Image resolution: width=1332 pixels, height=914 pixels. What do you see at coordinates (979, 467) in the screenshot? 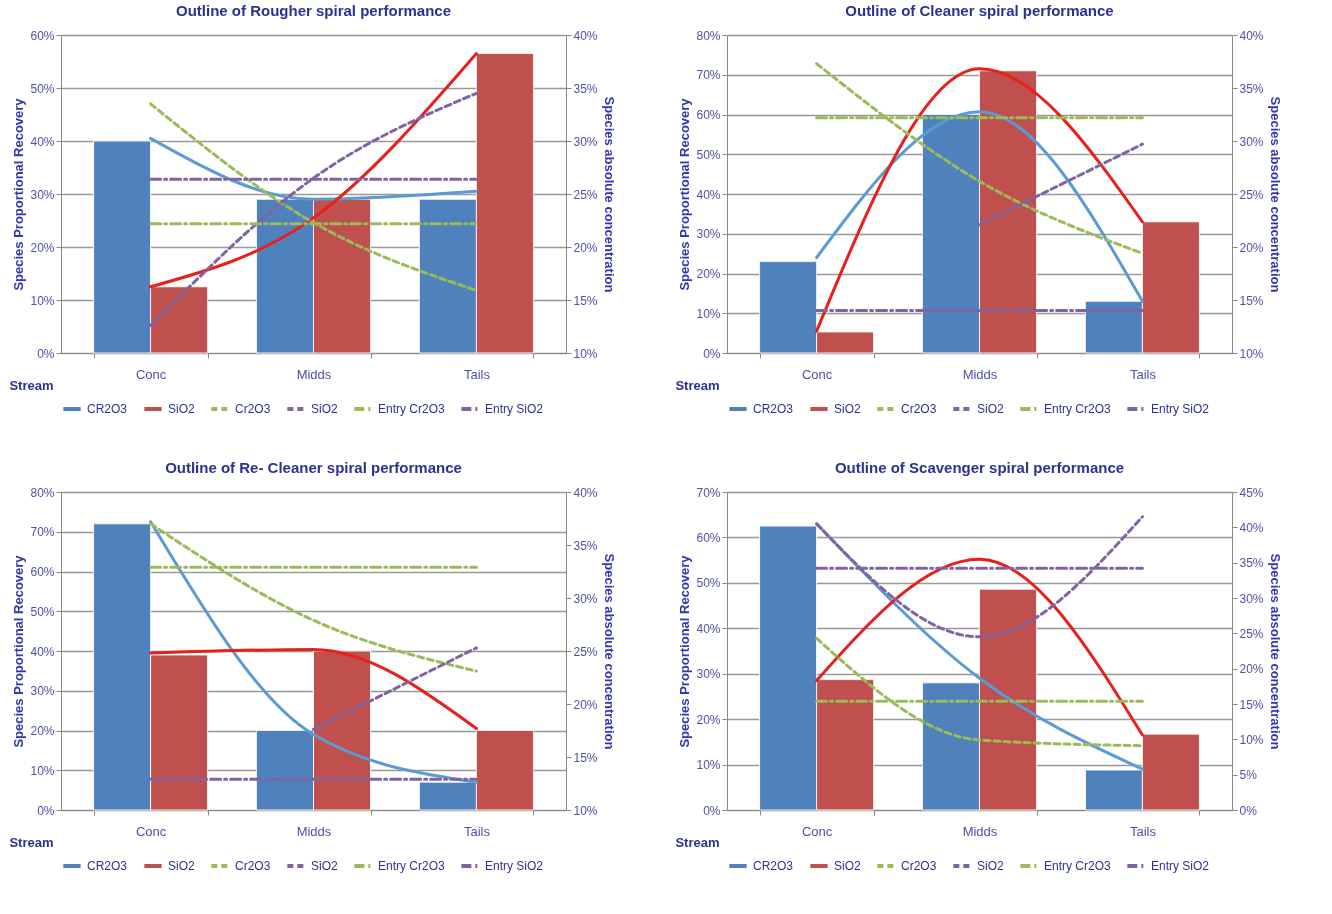
I see `chart-title: Outline of Scavenger spiral performance` at bounding box center [979, 467].